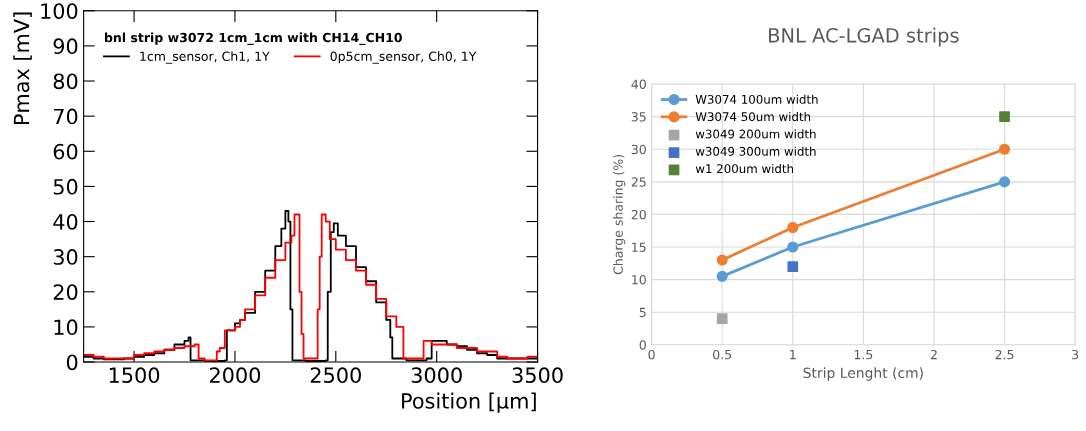 Image resolution: width=1086 pixels, height=431 pixels. I want to click on legend-label: 1cm_sensor, Ch1, 1Y, so click(205, 57).